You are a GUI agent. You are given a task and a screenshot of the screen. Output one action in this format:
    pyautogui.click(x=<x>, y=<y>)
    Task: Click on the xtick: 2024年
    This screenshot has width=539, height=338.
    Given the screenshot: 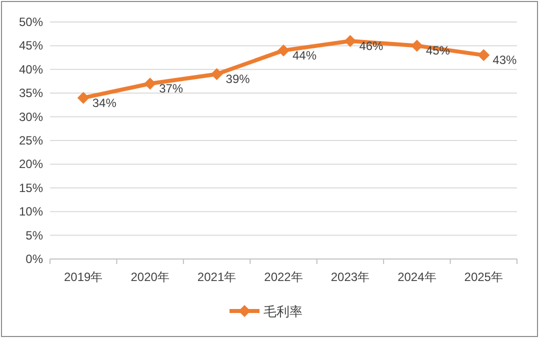 What is the action you would take?
    pyautogui.click(x=417, y=277)
    